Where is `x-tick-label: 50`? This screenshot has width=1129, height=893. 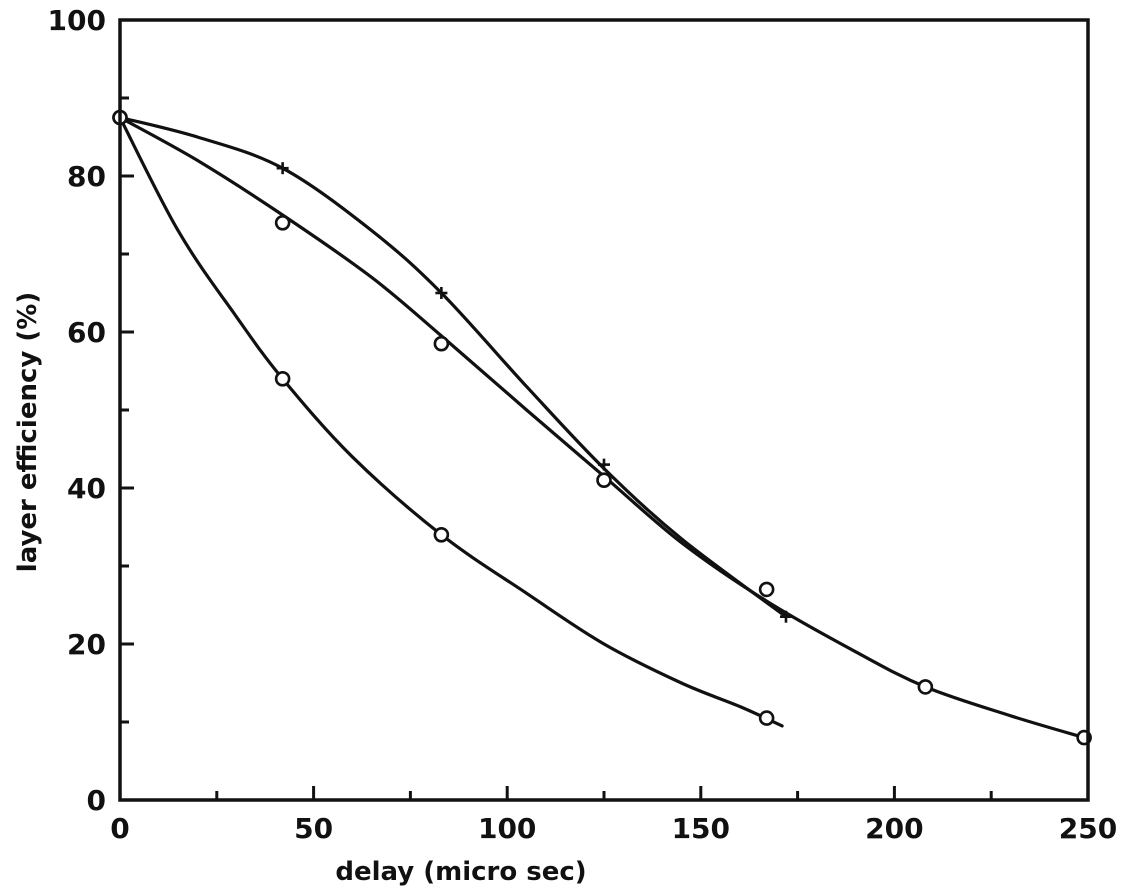
x-tick-label: 50 is located at coordinates (313, 828).